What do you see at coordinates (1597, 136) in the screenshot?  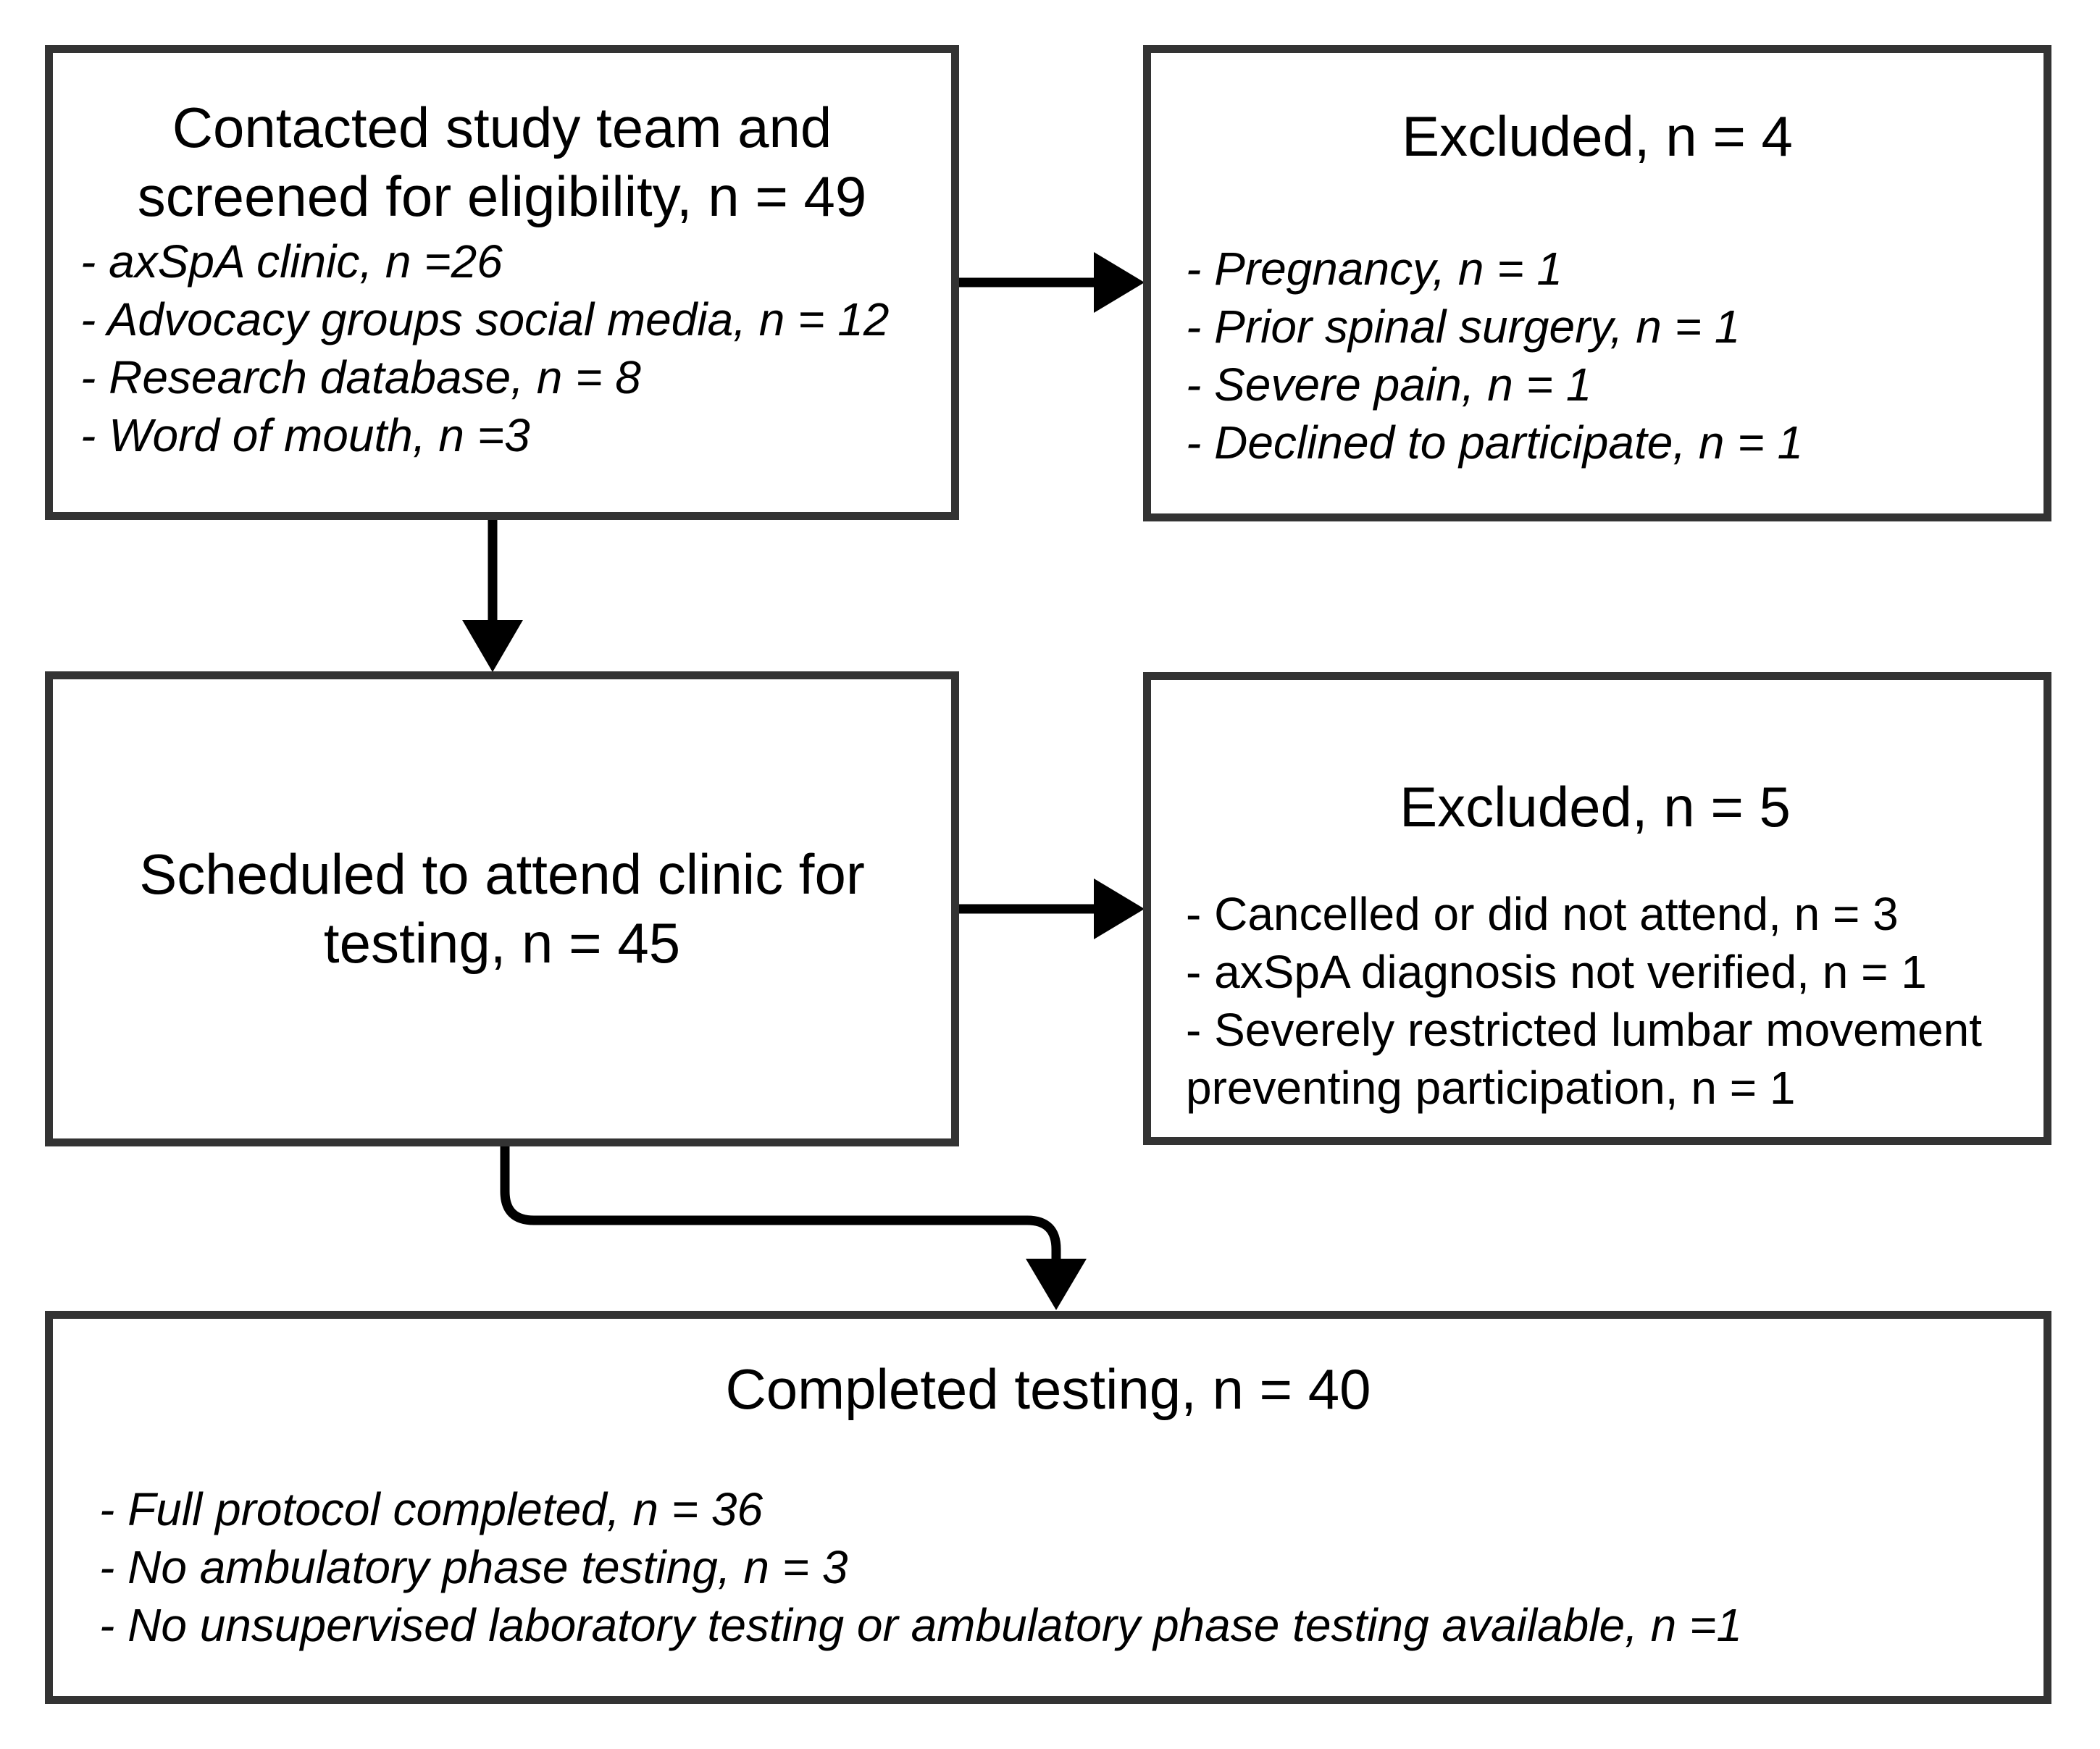 I see `box-title: Excluded, n = 4` at bounding box center [1597, 136].